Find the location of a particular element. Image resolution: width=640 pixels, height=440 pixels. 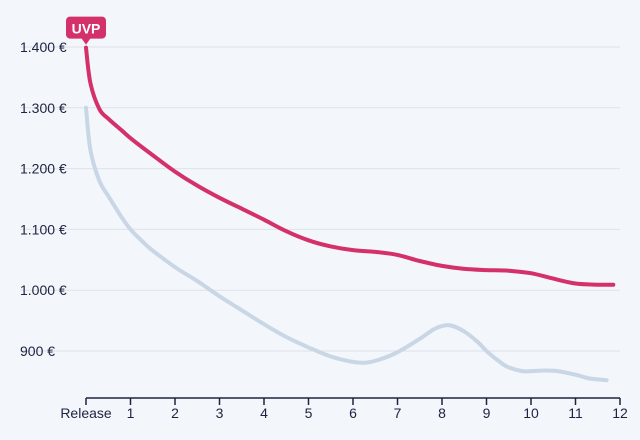

x-tick-label: 1 is located at coordinates (131, 413).